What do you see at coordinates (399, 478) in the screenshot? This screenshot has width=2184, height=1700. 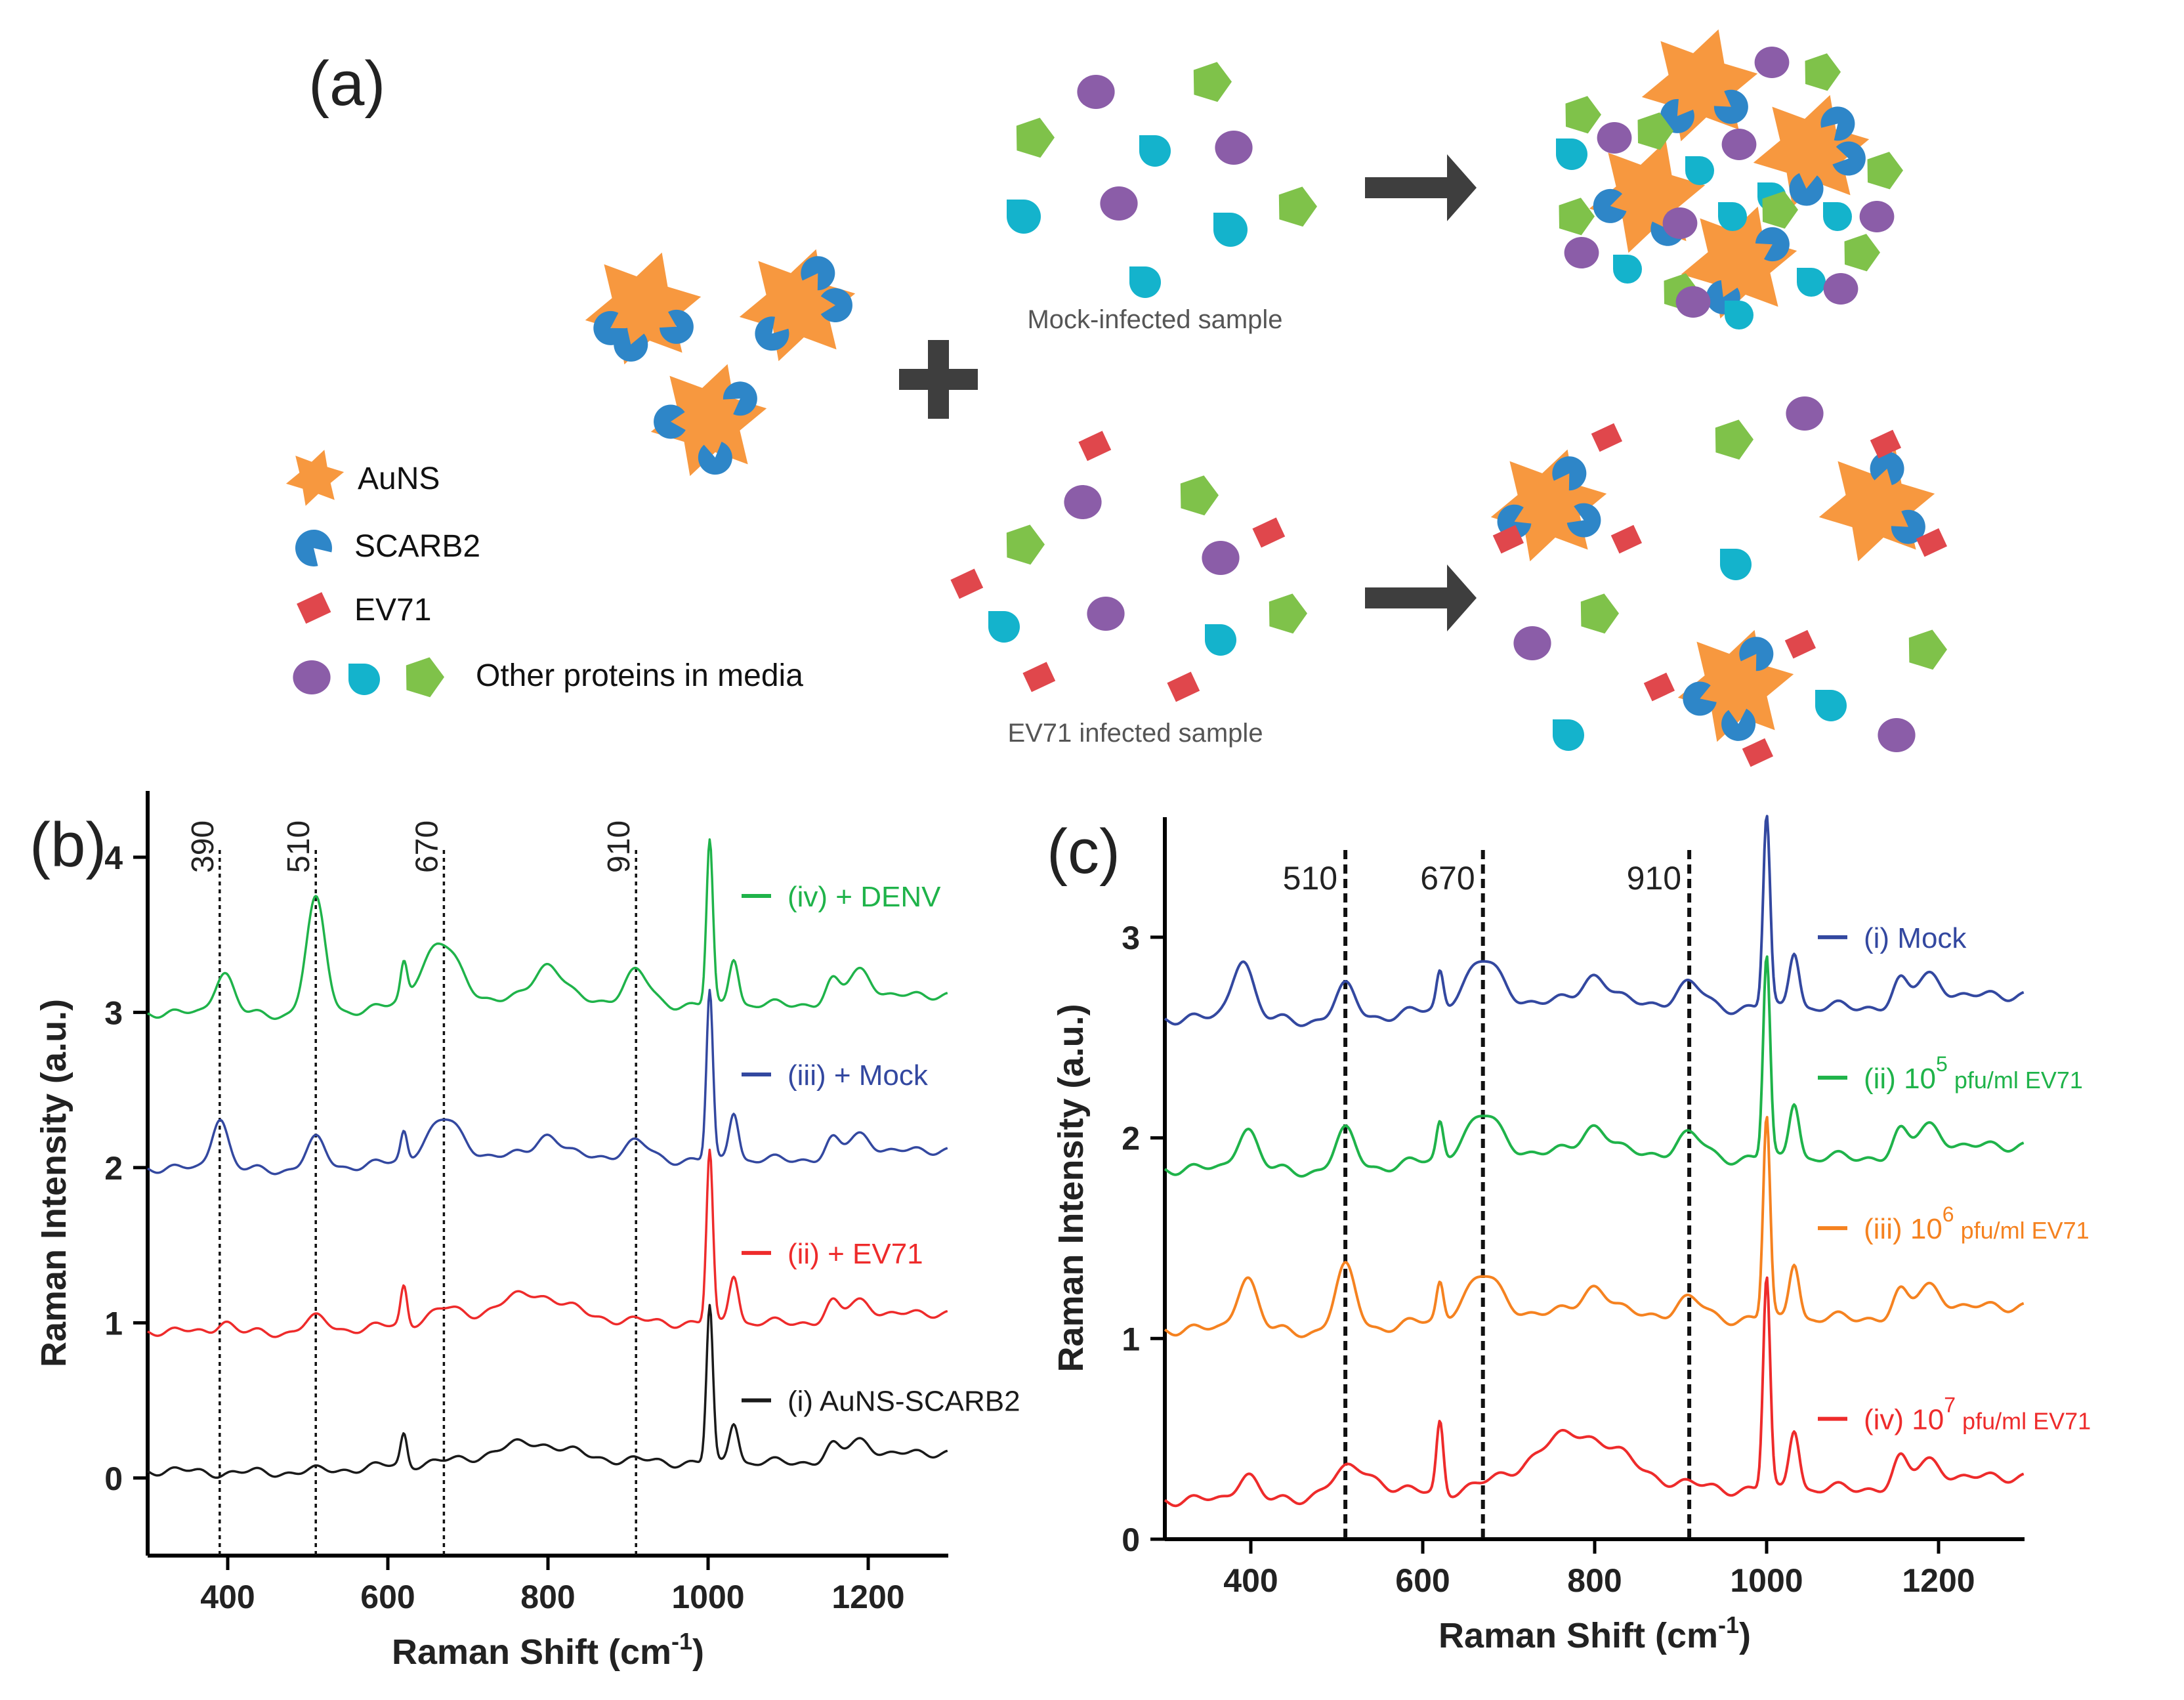 I see `legend-ausn-label: AuNS` at bounding box center [399, 478].